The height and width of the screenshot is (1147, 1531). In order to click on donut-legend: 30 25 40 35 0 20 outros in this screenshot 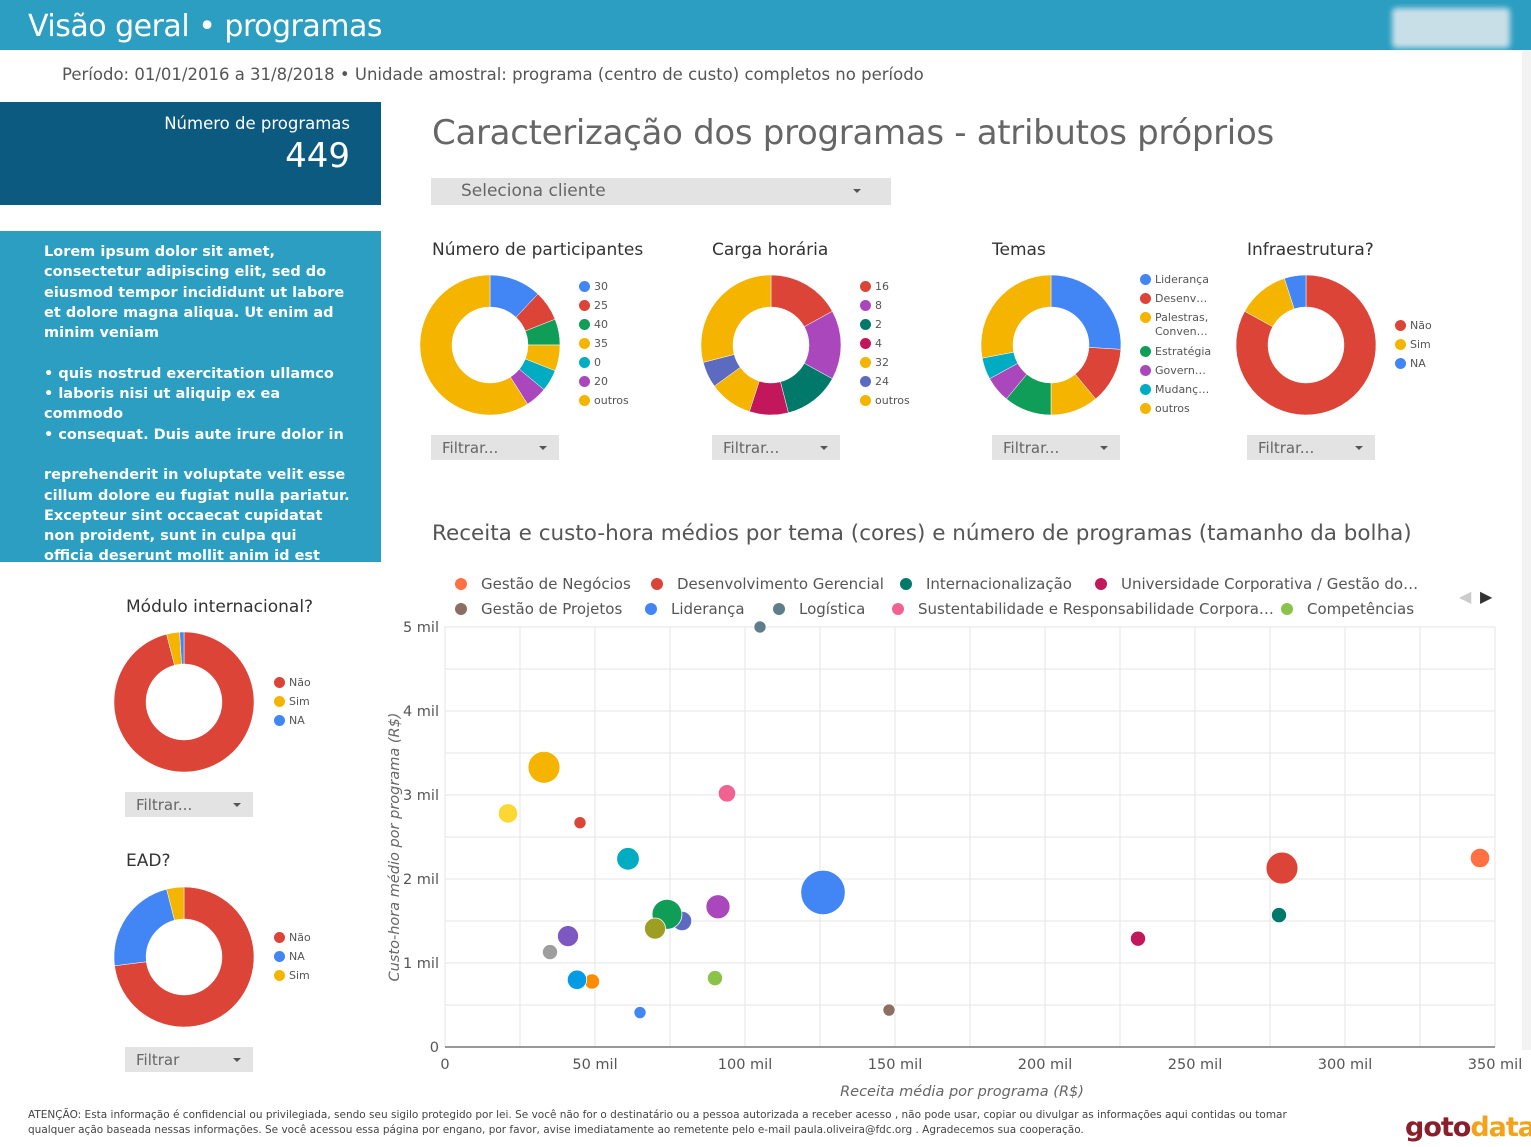, I will do `click(604, 346)`.